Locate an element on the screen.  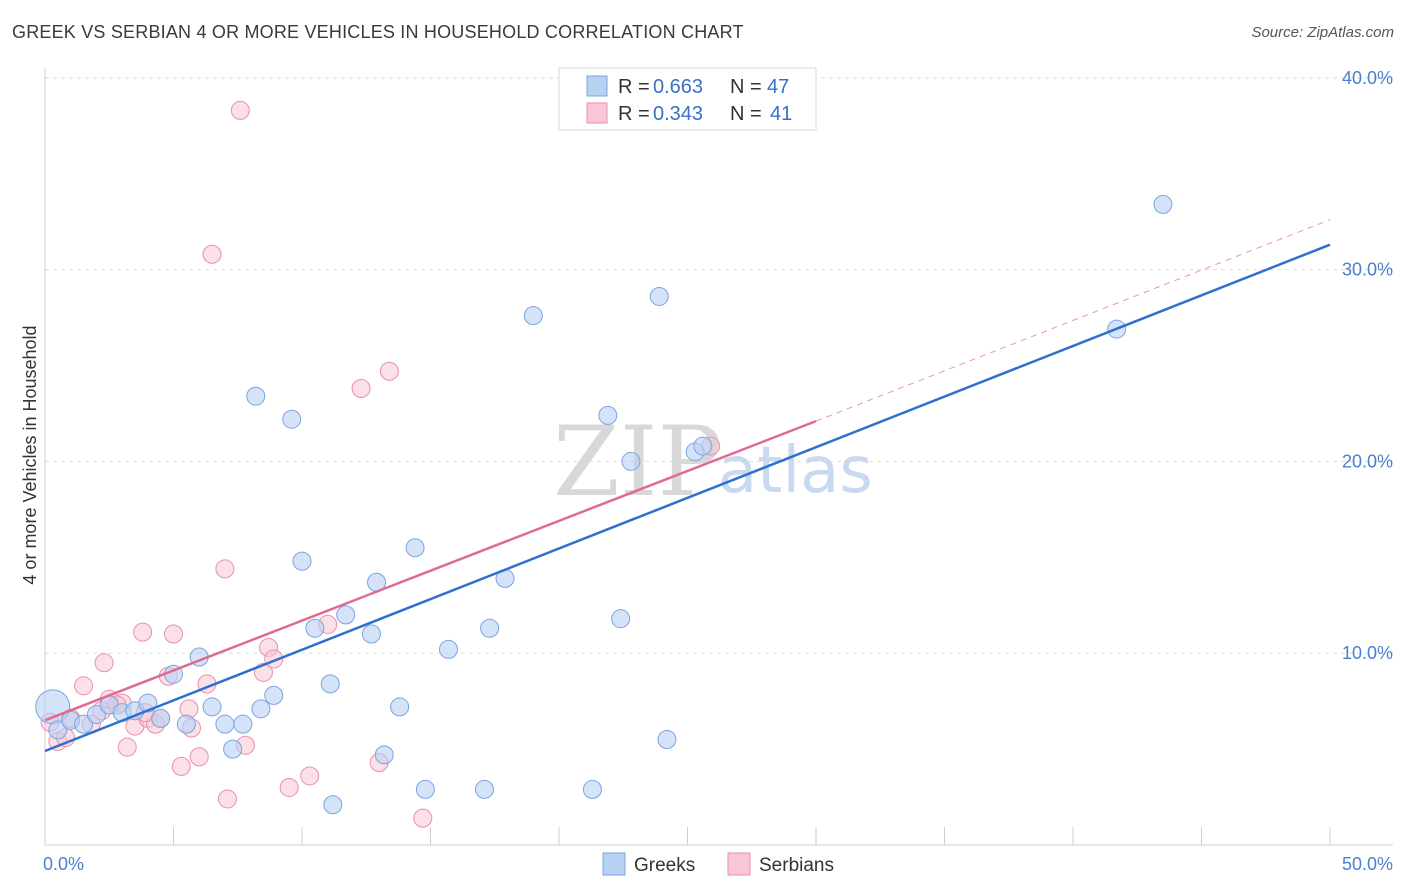
x-tick-min: 0.0% is located at coordinates (63, 864).